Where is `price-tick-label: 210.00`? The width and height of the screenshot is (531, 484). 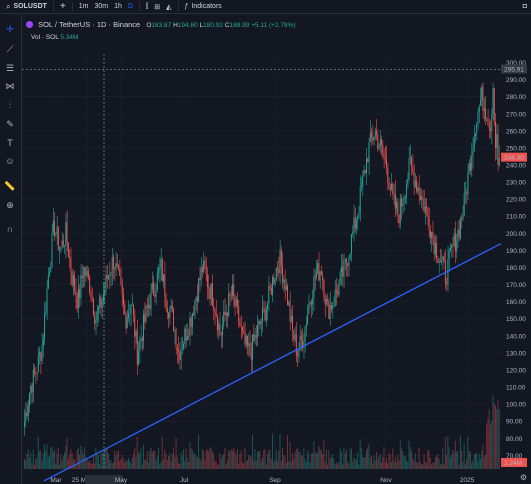 price-tick-label: 210.00 is located at coordinates (516, 217).